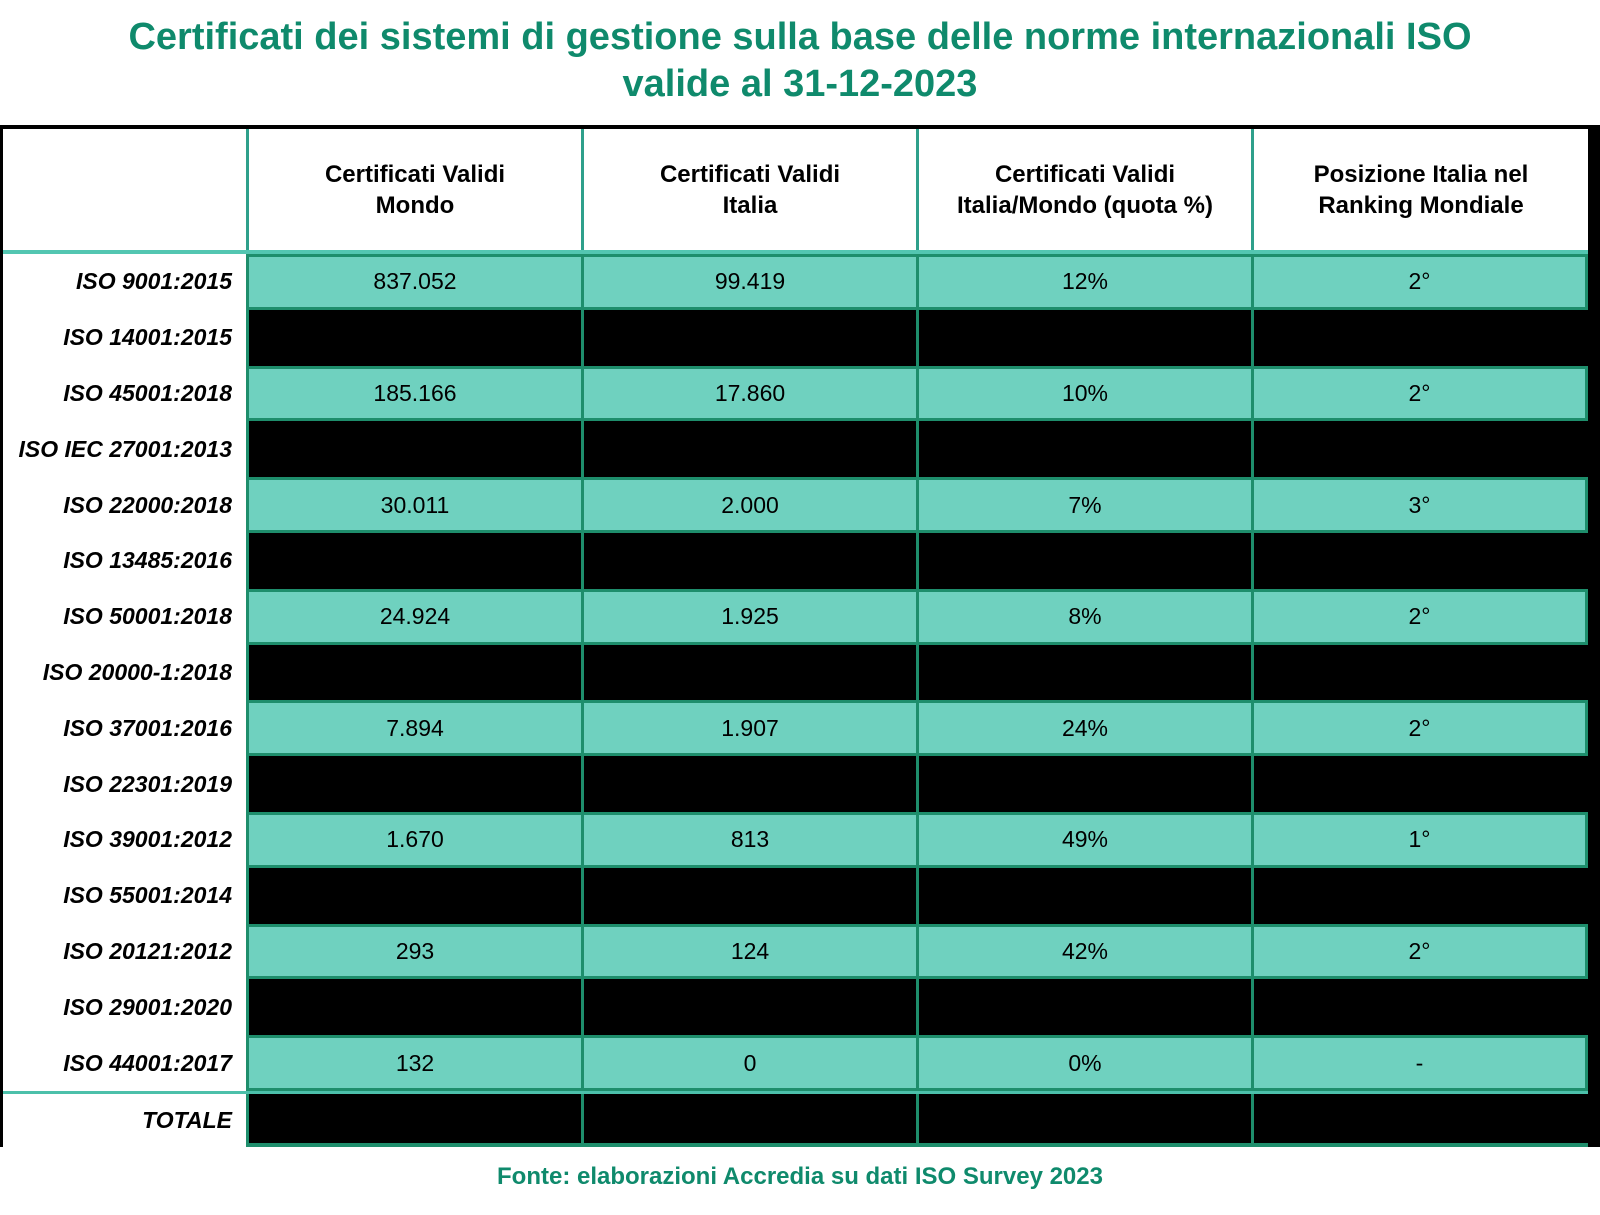 This screenshot has width=1600, height=1215. I want to click on table-row: ISO 22000:2018 30.011 2.000 7% 3°, so click(795, 505).